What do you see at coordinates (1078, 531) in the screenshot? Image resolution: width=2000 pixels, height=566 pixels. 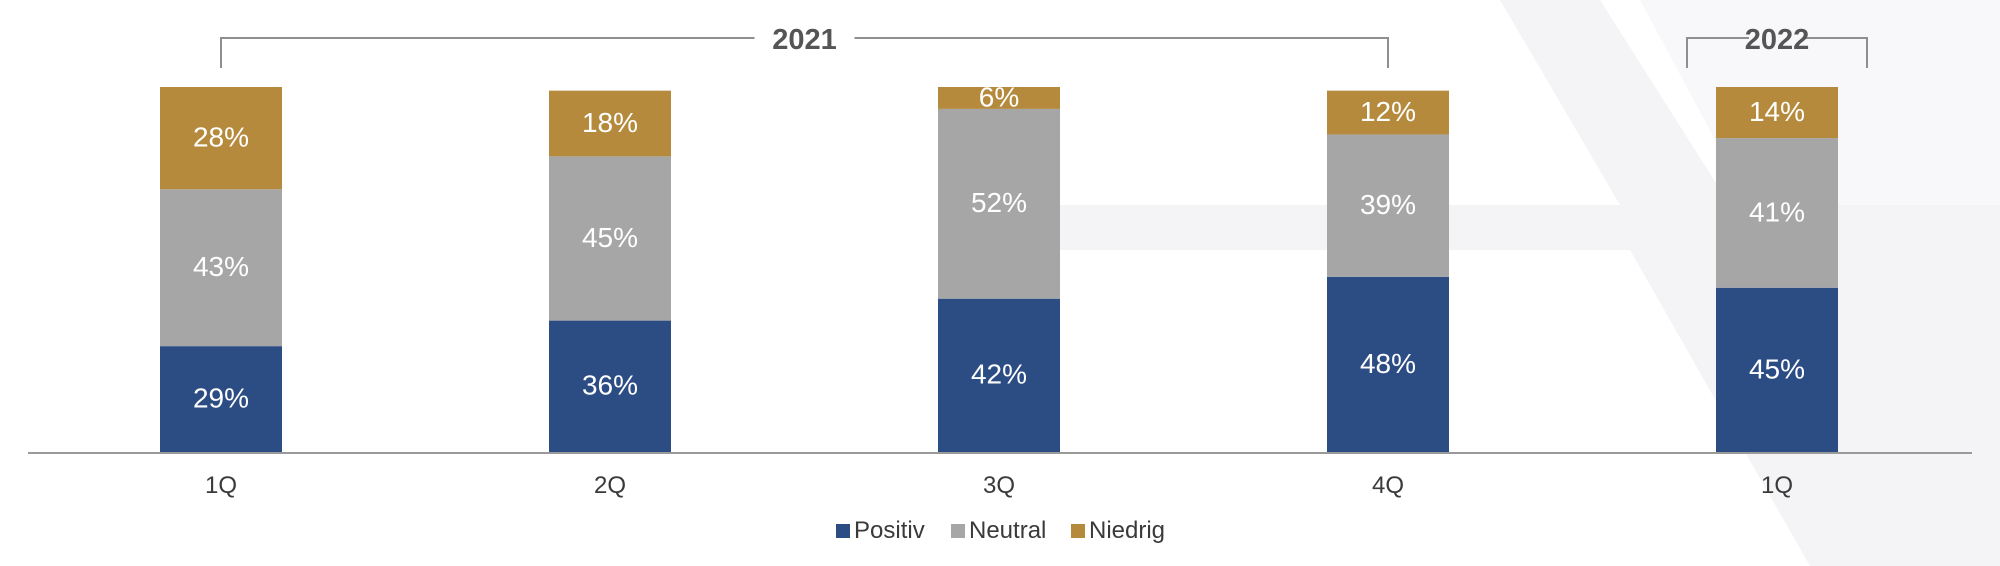 I see `legend-swatch-niedrig` at bounding box center [1078, 531].